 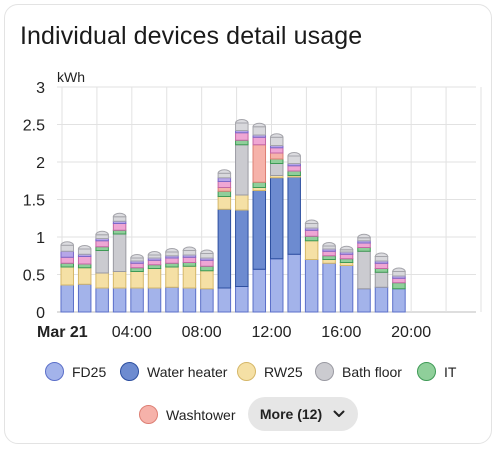 What do you see at coordinates (324, 371) in the screenshot?
I see `legend-swatch-bath-floor` at bounding box center [324, 371].